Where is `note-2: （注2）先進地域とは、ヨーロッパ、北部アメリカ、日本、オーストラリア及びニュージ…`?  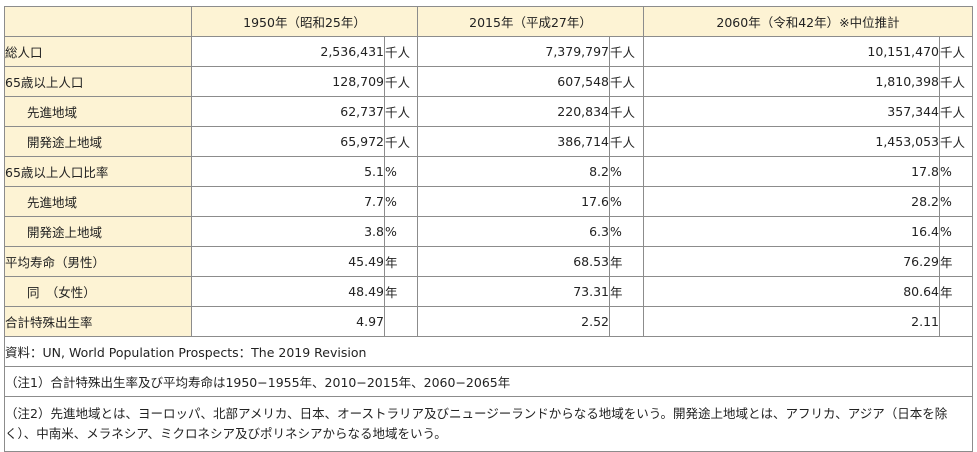
note-2: （注2）先進地域とは、ヨーロッパ、北部アメリカ、日本、オーストラリア及びニュージ… is located at coordinates (488, 424).